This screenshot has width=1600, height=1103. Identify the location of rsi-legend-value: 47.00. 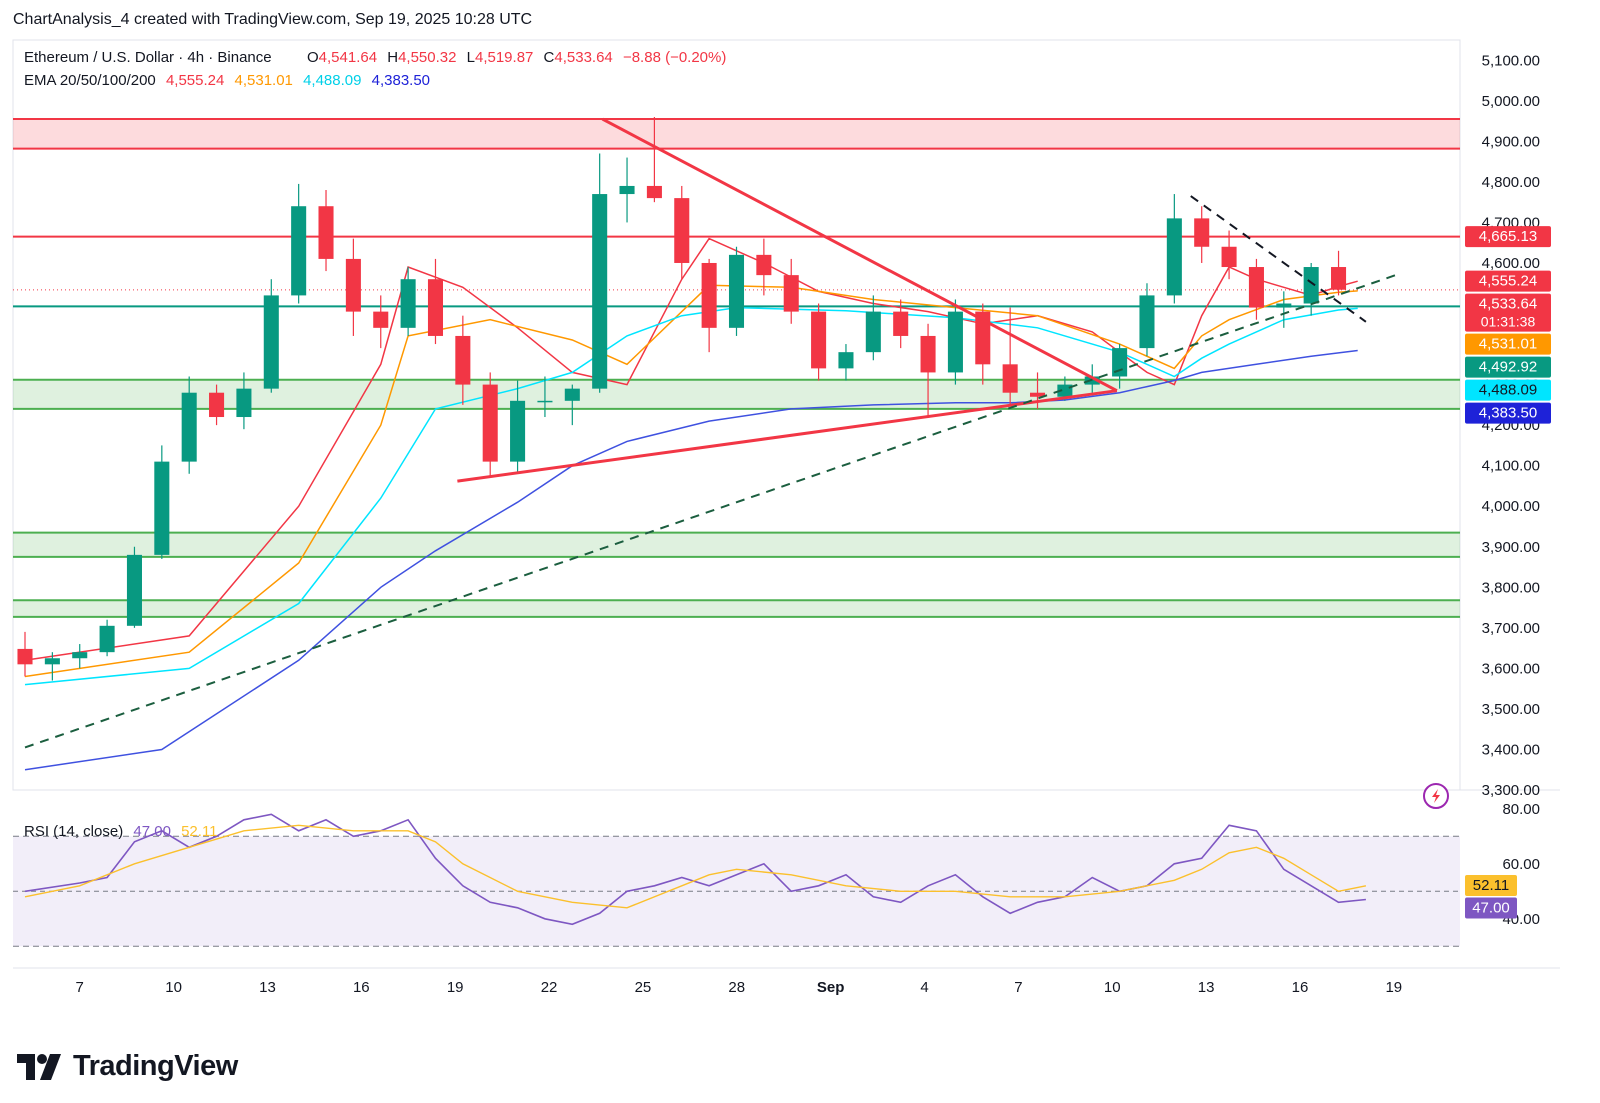
(152, 831).